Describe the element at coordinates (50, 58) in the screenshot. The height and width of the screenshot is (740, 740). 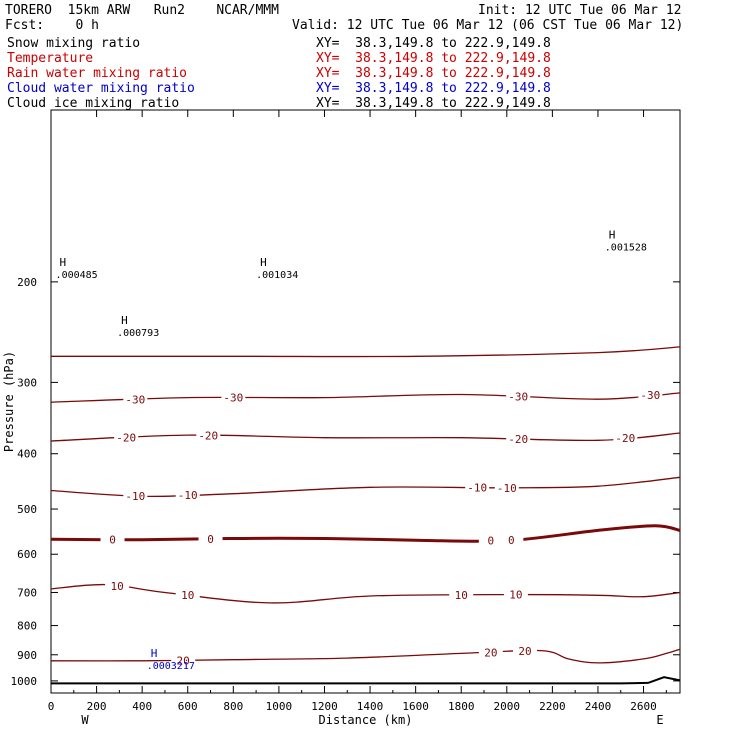
I see `variable-label: Temperature` at that location.